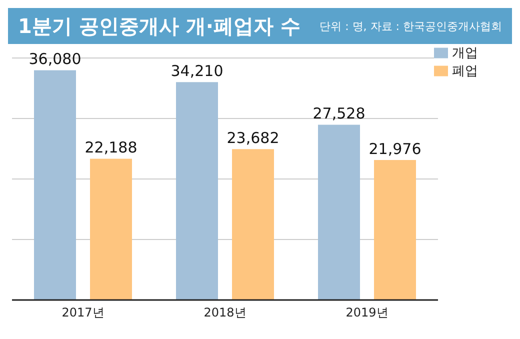 The height and width of the screenshot is (339, 520). I want to click on data-label: 22,188, so click(111, 147).